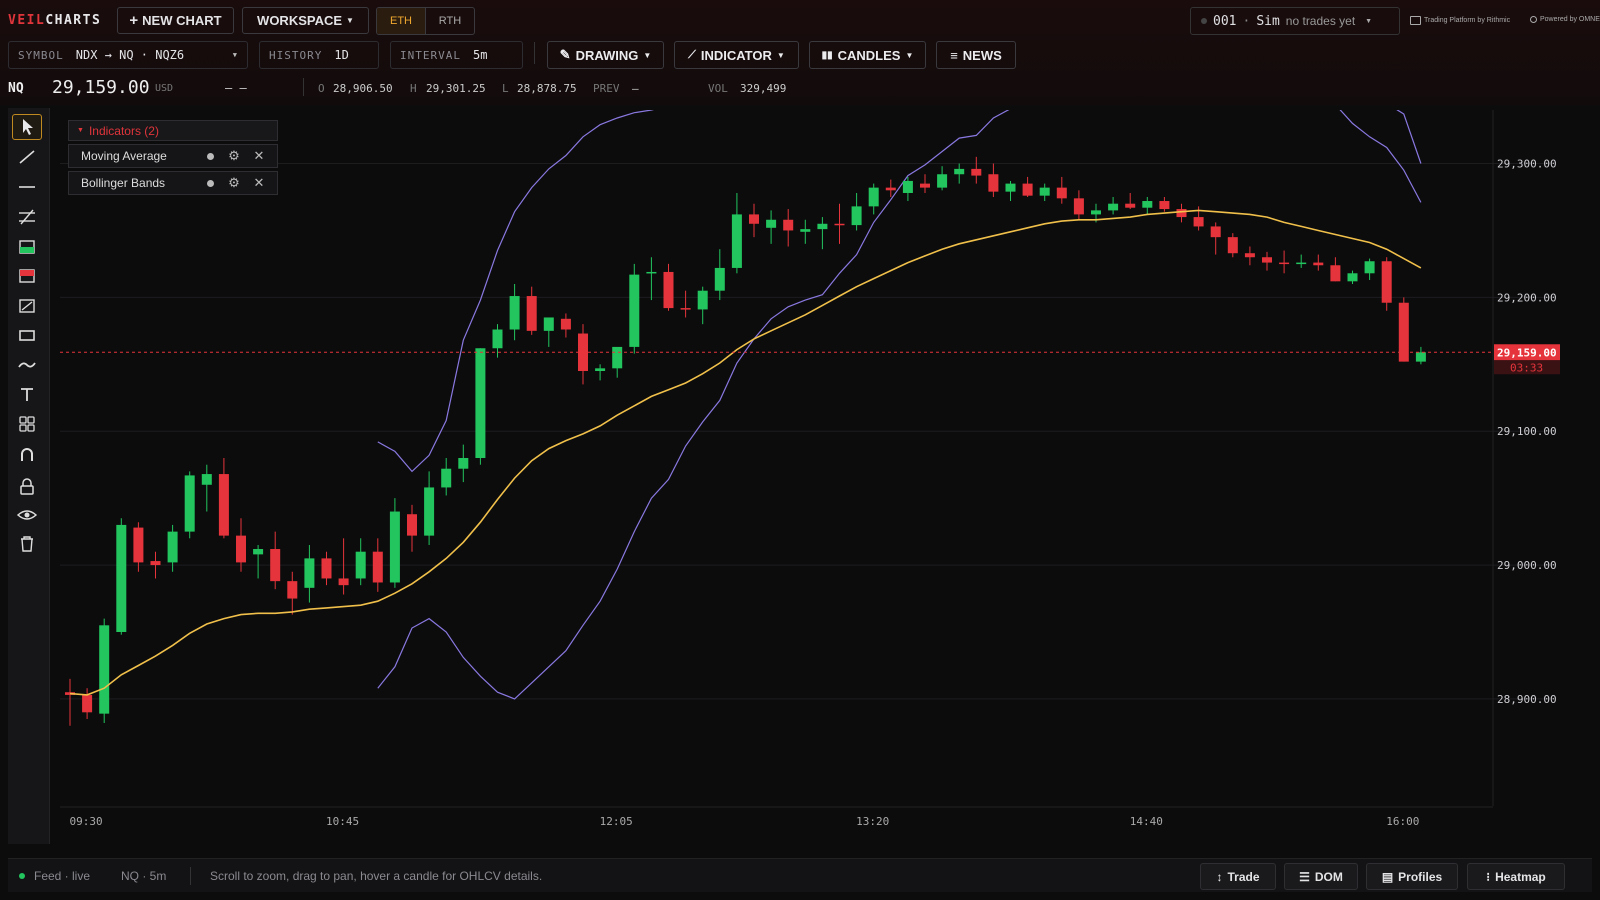 This screenshot has height=900, width=1600. I want to click on tool-trash, so click(27, 543).